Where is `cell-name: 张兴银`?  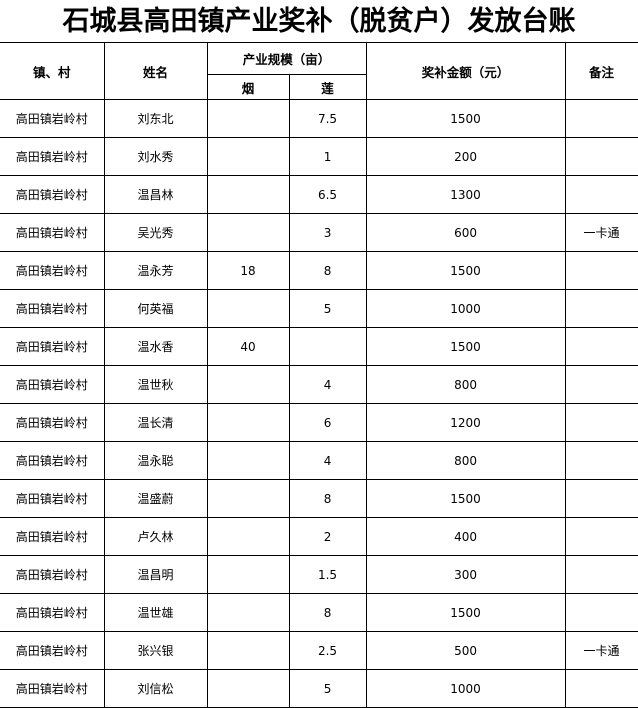 cell-name: 张兴银 is located at coordinates (155, 650).